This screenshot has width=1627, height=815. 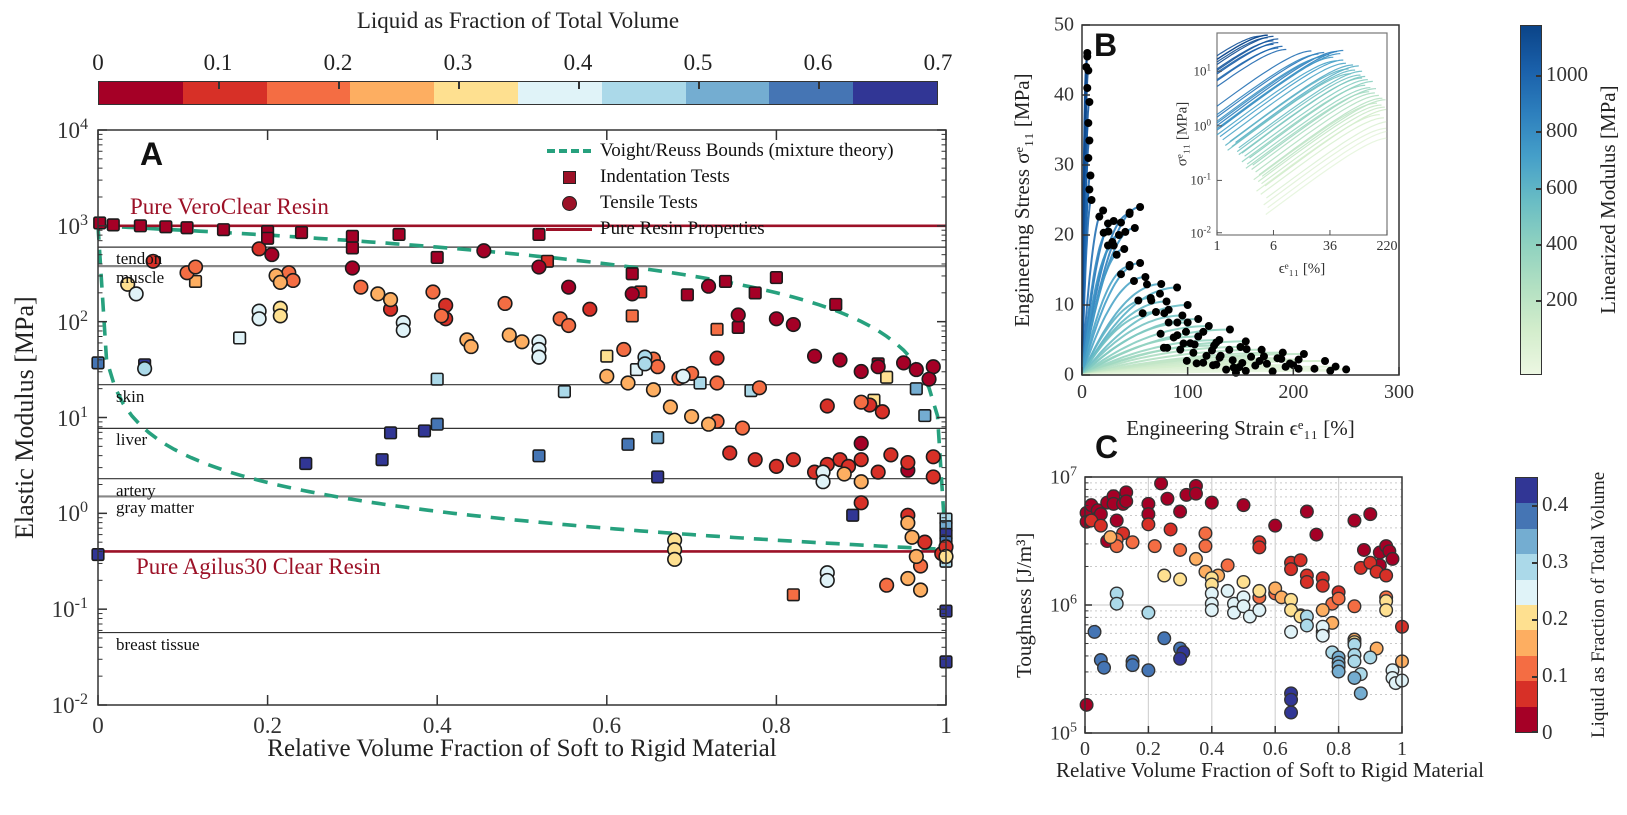 What do you see at coordinates (1240, 200) in the screenshot?
I see `panel-b-canvas` at bounding box center [1240, 200].